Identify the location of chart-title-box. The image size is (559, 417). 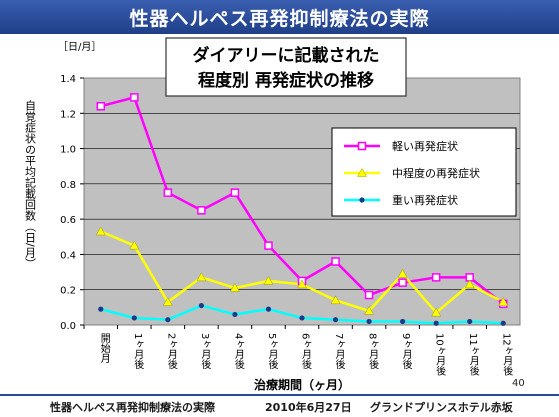
(286, 67).